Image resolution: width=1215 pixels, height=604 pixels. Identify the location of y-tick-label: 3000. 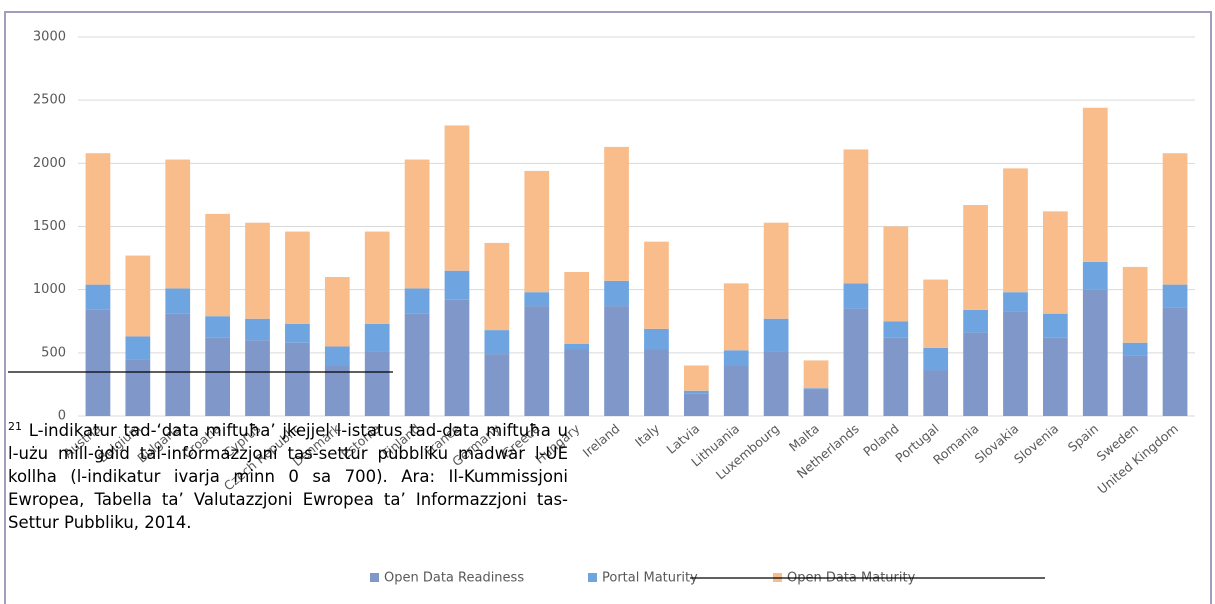
(49, 37).